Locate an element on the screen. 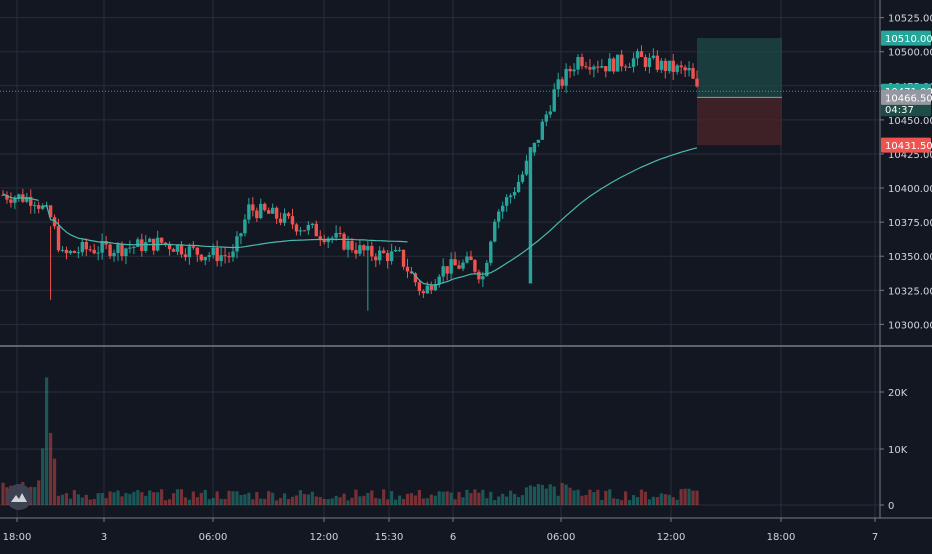 The height and width of the screenshot is (554, 932). stop-price-badge: 10431.50 is located at coordinates (906, 145).